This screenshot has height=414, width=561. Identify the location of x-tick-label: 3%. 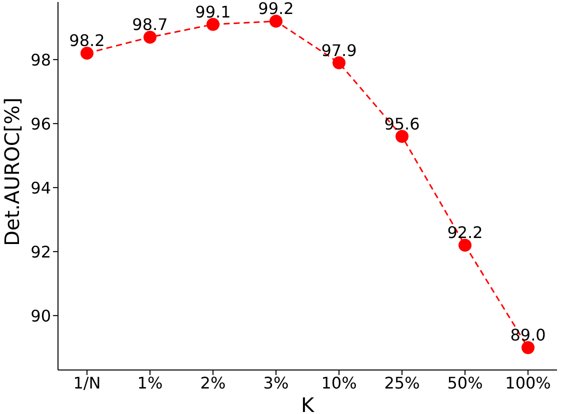
(276, 382).